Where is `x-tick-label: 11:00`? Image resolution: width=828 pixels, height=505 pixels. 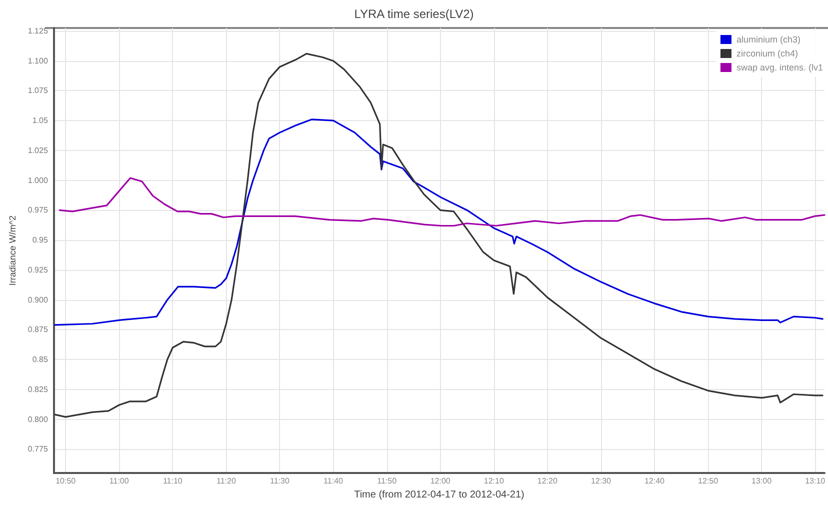
x-tick-label: 11:00 is located at coordinates (119, 481).